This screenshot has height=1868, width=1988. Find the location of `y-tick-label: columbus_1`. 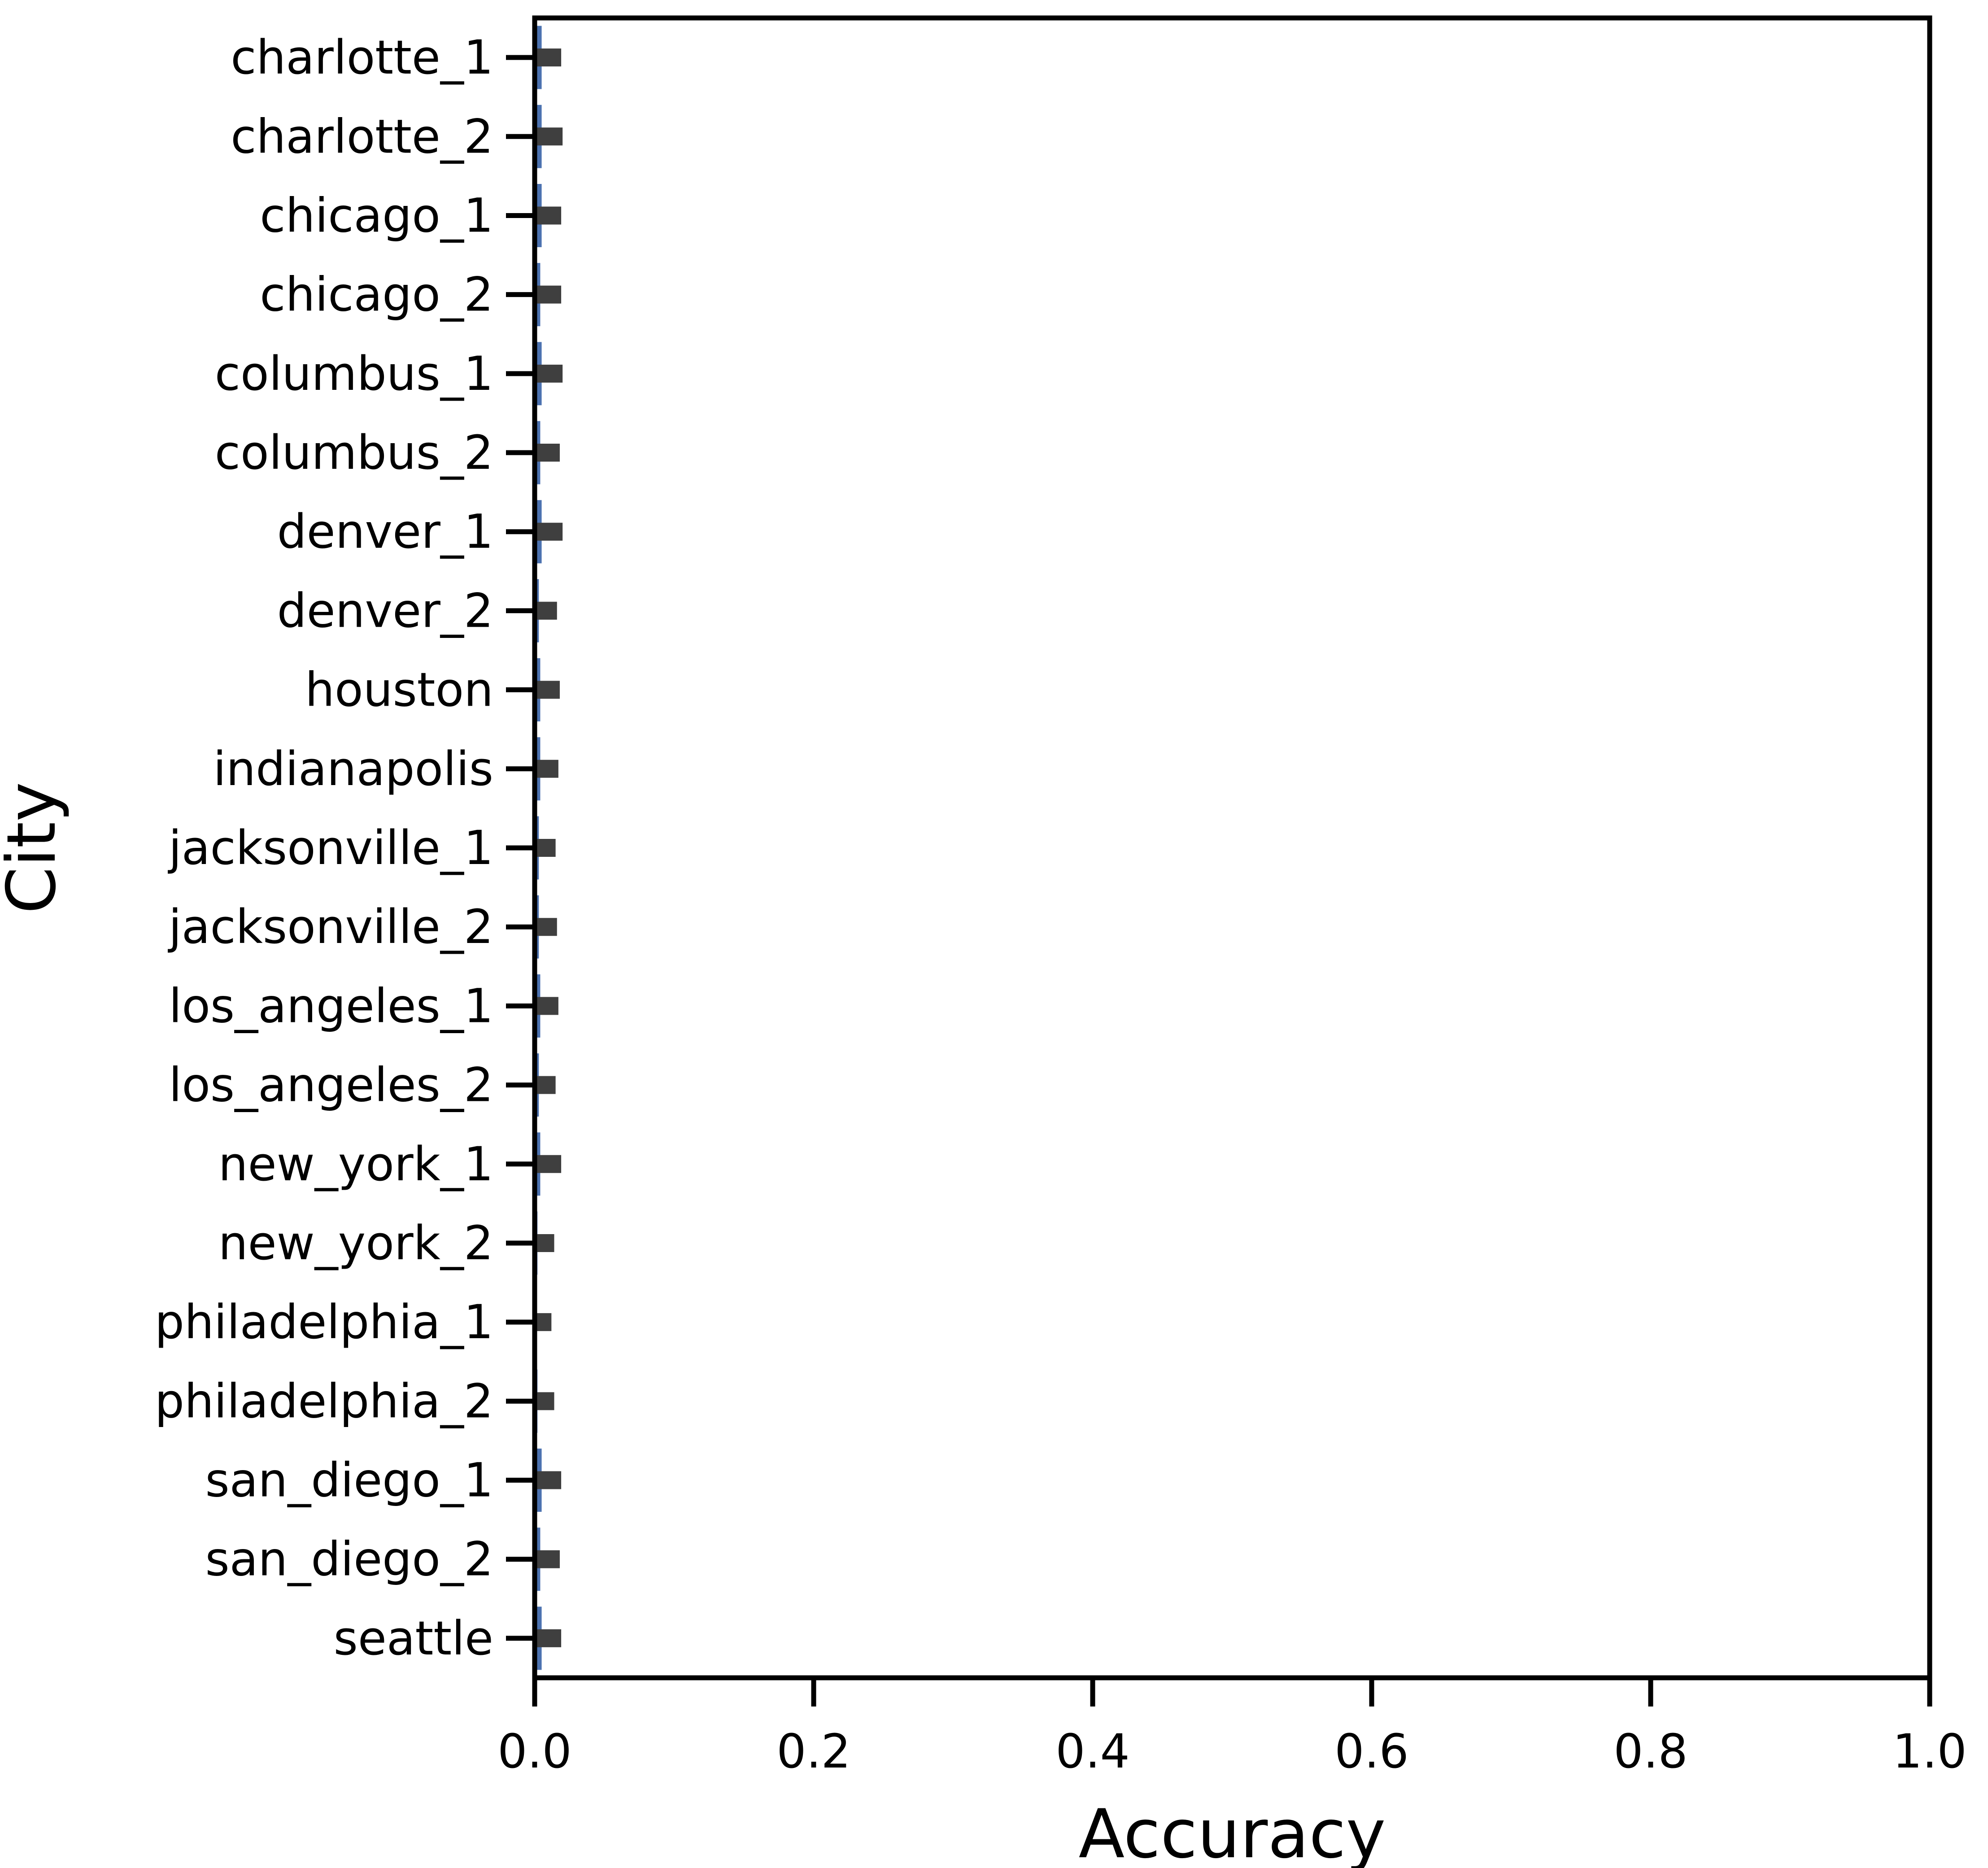

y-tick-label: columbus_1 is located at coordinates (354, 373).